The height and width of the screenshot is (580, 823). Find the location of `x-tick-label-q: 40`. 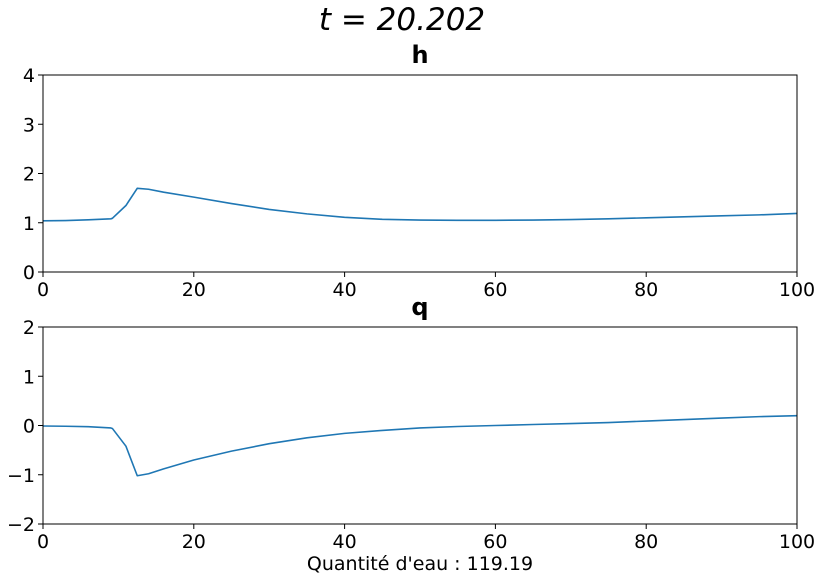

x-tick-label-q: 40 is located at coordinates (345, 542).